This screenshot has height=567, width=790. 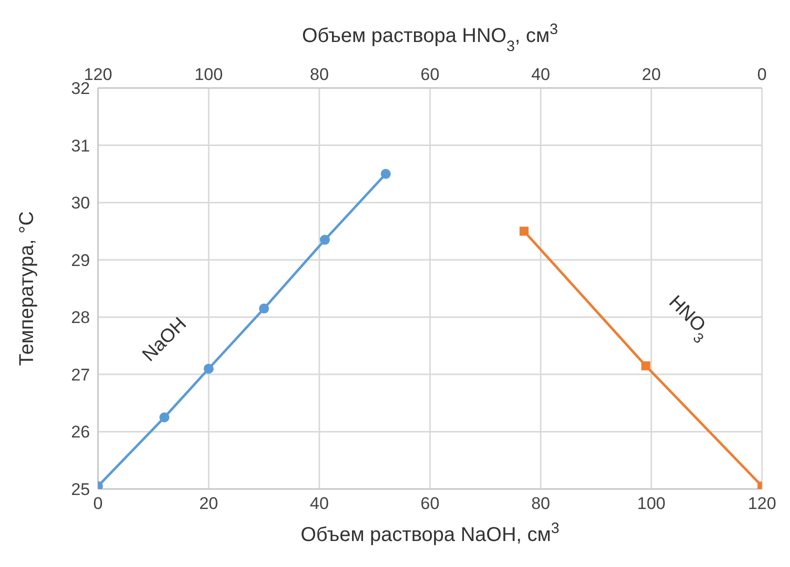 What do you see at coordinates (80, 260) in the screenshot?
I see `y-tick-label: 29` at bounding box center [80, 260].